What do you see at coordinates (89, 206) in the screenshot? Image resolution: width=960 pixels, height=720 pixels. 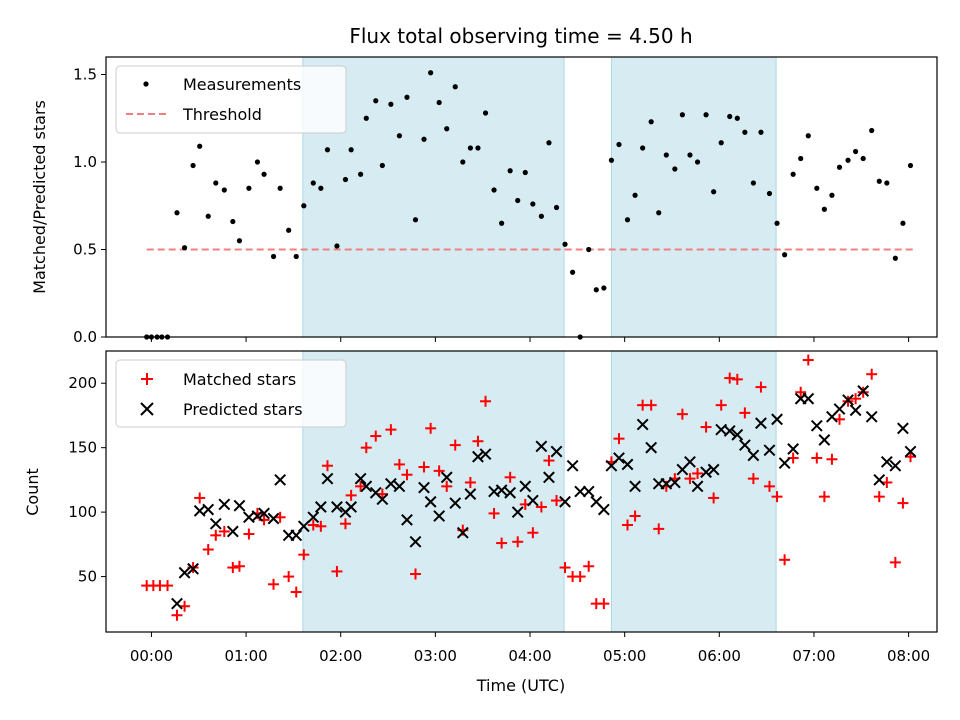 I see `top-y-ticks: 0.0 0.5 1.0 1.5` at bounding box center [89, 206].